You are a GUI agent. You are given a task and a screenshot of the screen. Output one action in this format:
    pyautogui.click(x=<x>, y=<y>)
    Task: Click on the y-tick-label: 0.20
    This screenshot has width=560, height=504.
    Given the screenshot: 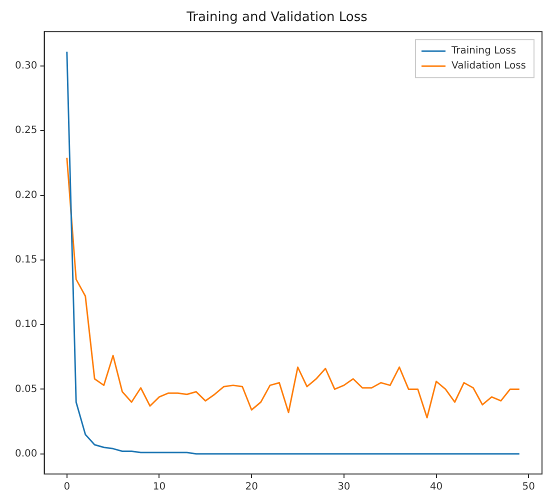 What is the action you would take?
    pyautogui.click(x=26, y=195)
    